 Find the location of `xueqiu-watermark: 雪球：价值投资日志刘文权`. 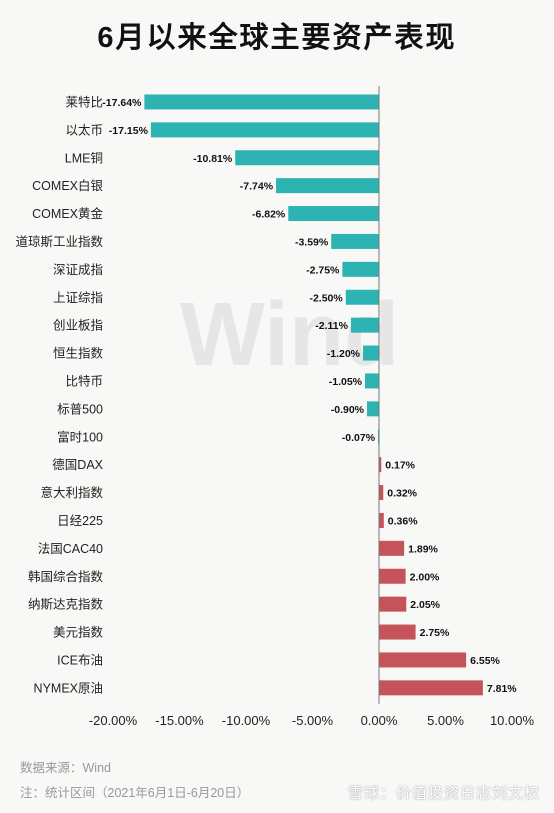

xueqiu-watermark: 雪球：价值投资日志刘文权 is located at coordinates (443, 793).